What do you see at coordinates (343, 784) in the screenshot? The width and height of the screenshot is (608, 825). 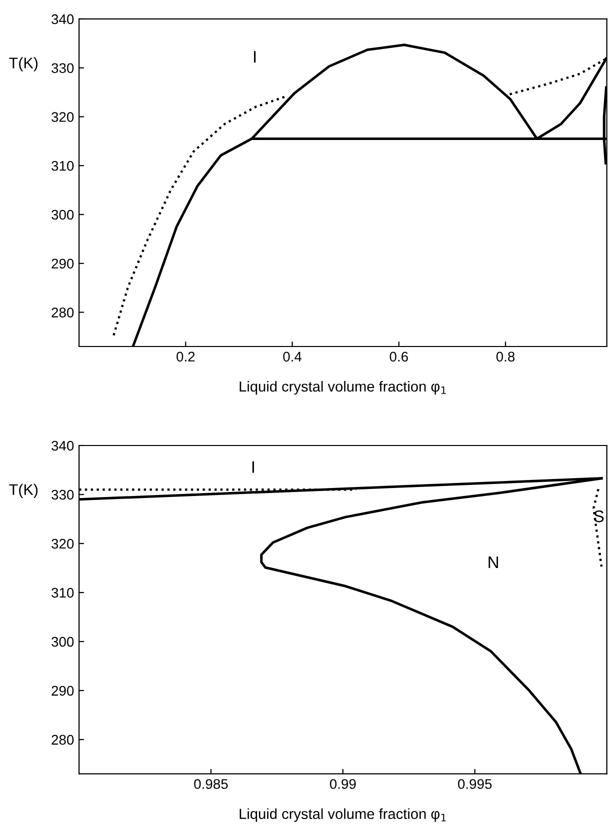 I see `x-tick-label: 0.99` at bounding box center [343, 784].